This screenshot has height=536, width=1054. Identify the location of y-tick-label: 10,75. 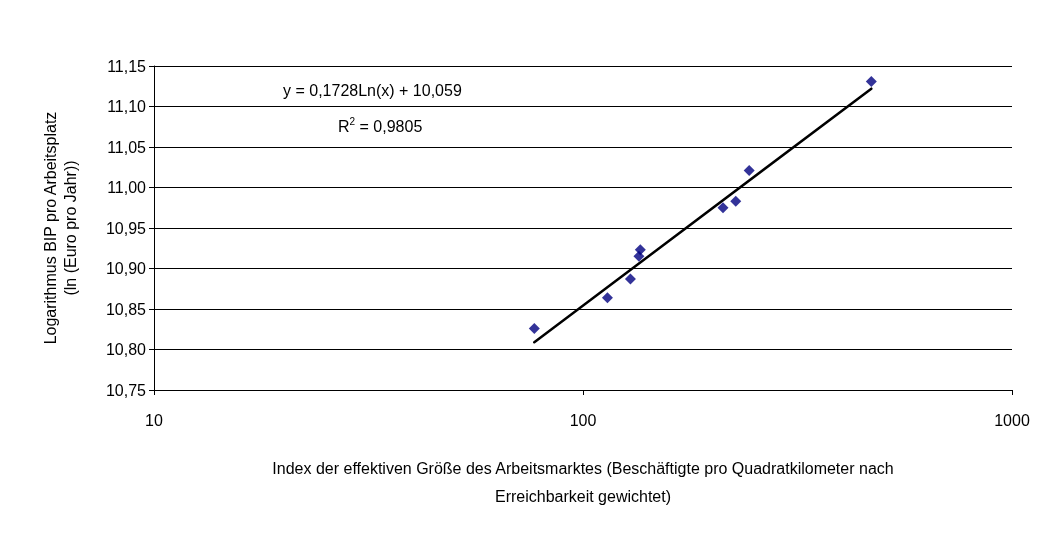
(126, 390).